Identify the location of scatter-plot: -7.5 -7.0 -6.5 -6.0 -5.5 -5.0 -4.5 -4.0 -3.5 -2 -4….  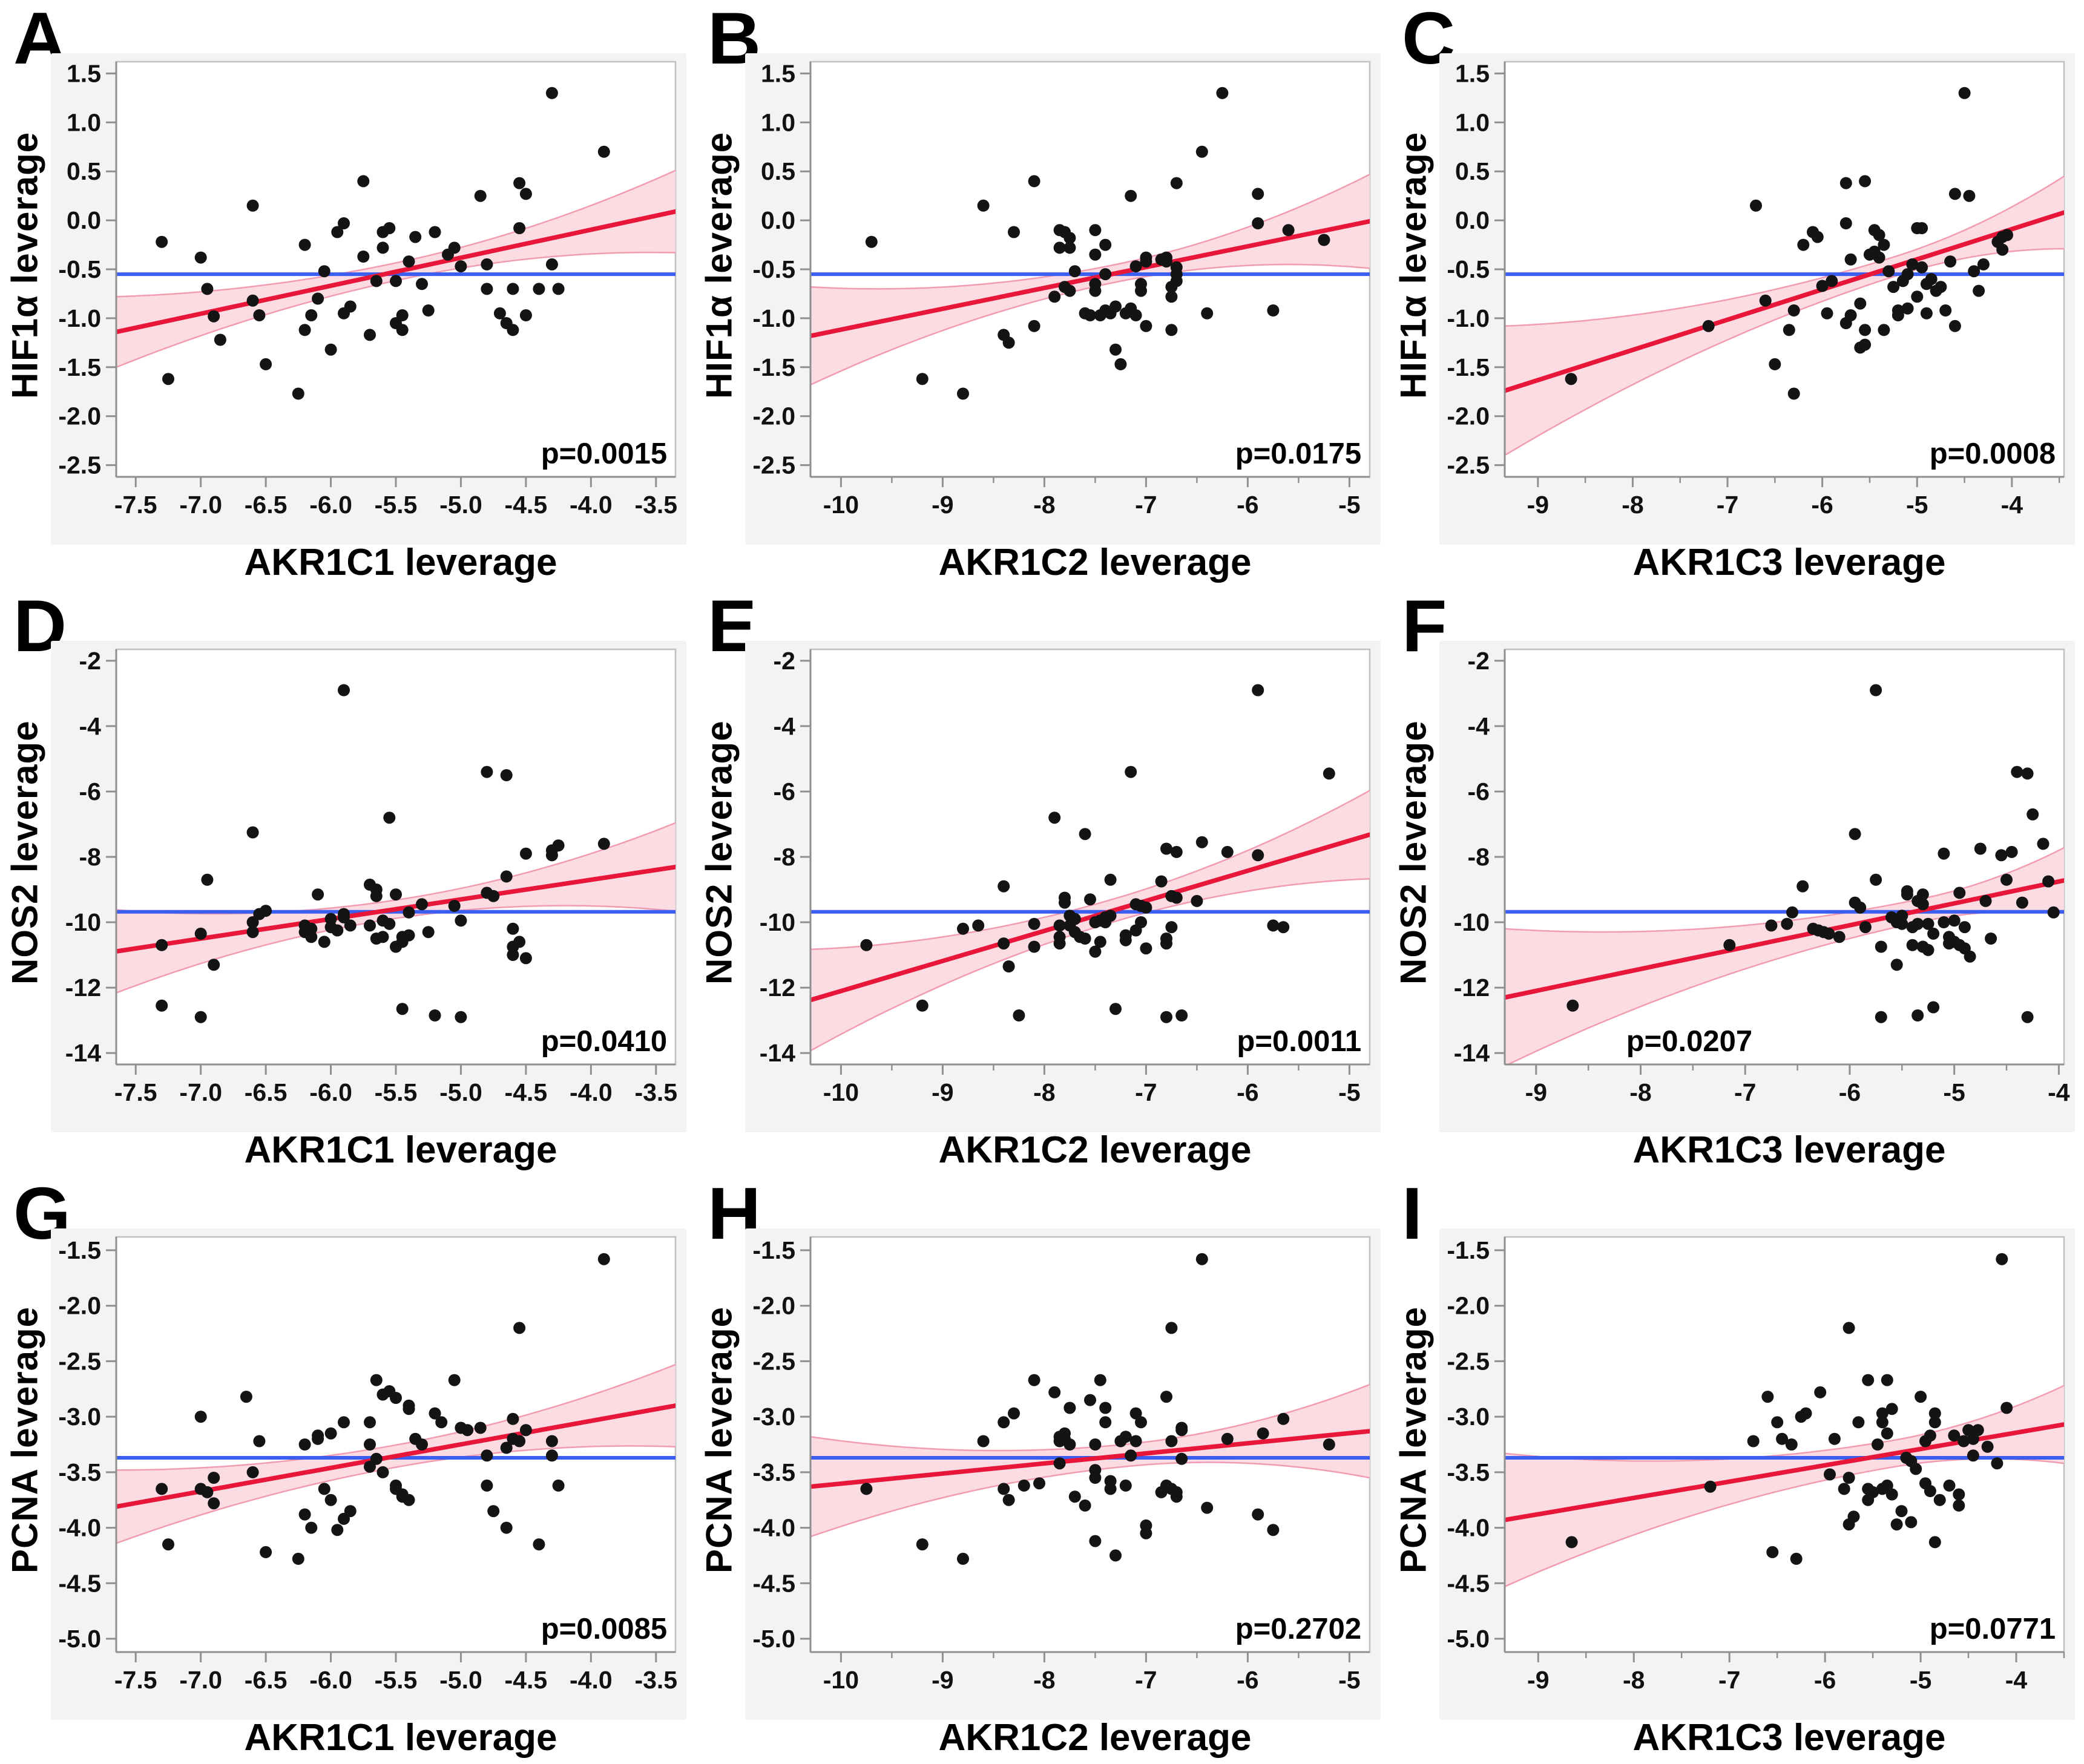
(371, 876).